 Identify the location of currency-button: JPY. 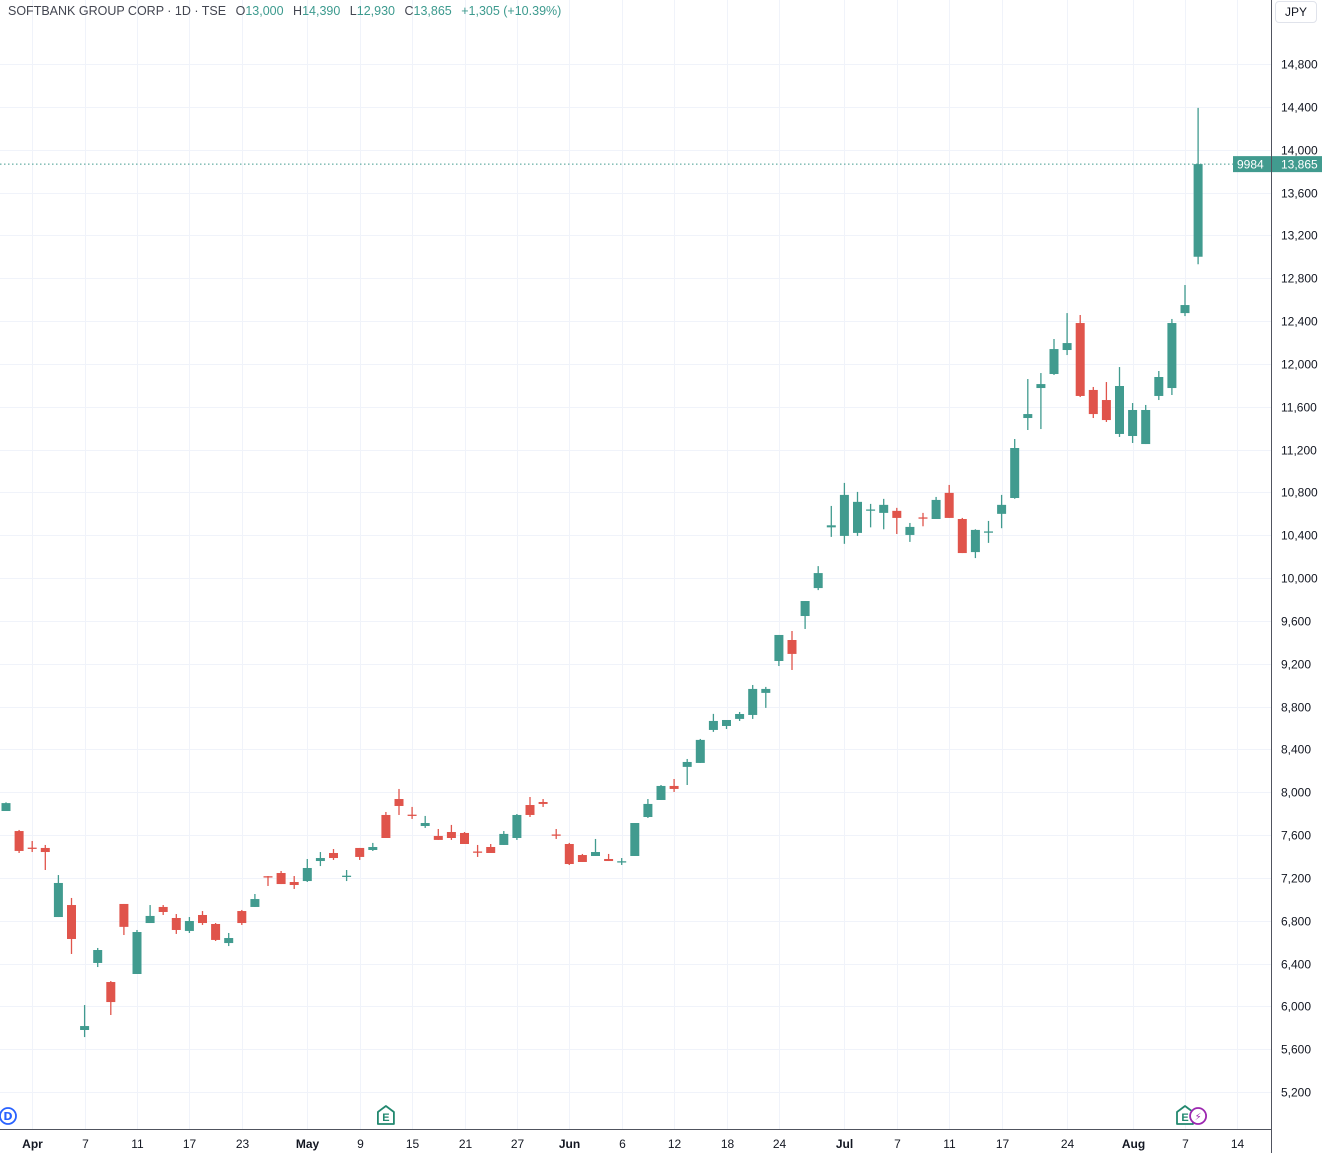
(1296, 12).